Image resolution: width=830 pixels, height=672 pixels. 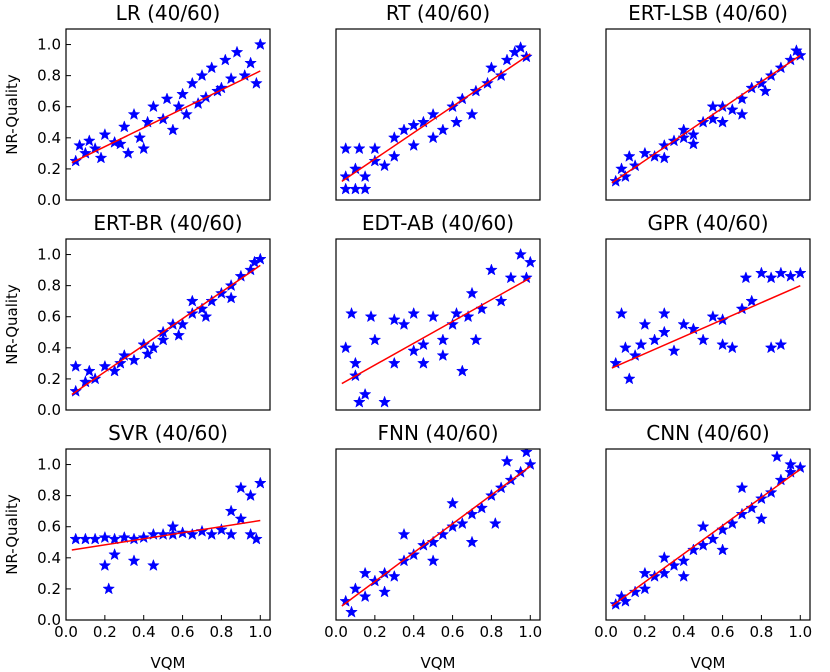 I want to click on x-axis-label: VQM, so click(x=707, y=663).